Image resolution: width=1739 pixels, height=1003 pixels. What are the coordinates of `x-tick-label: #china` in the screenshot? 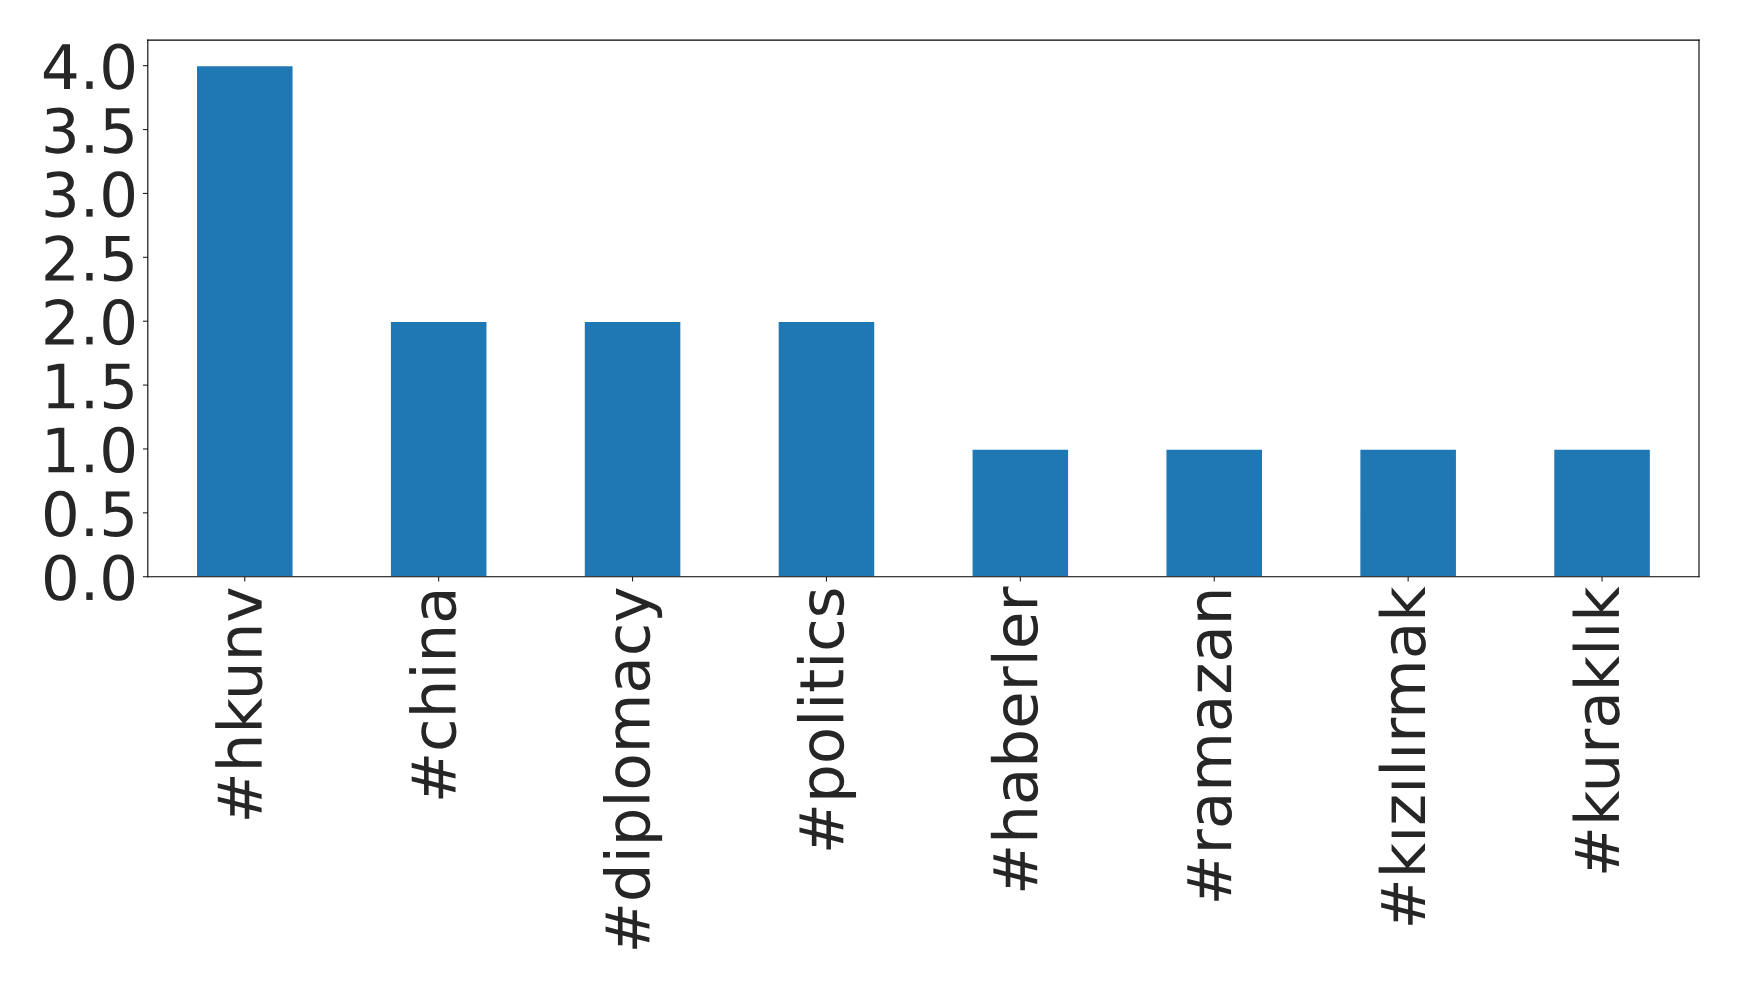 It's located at (433, 695).